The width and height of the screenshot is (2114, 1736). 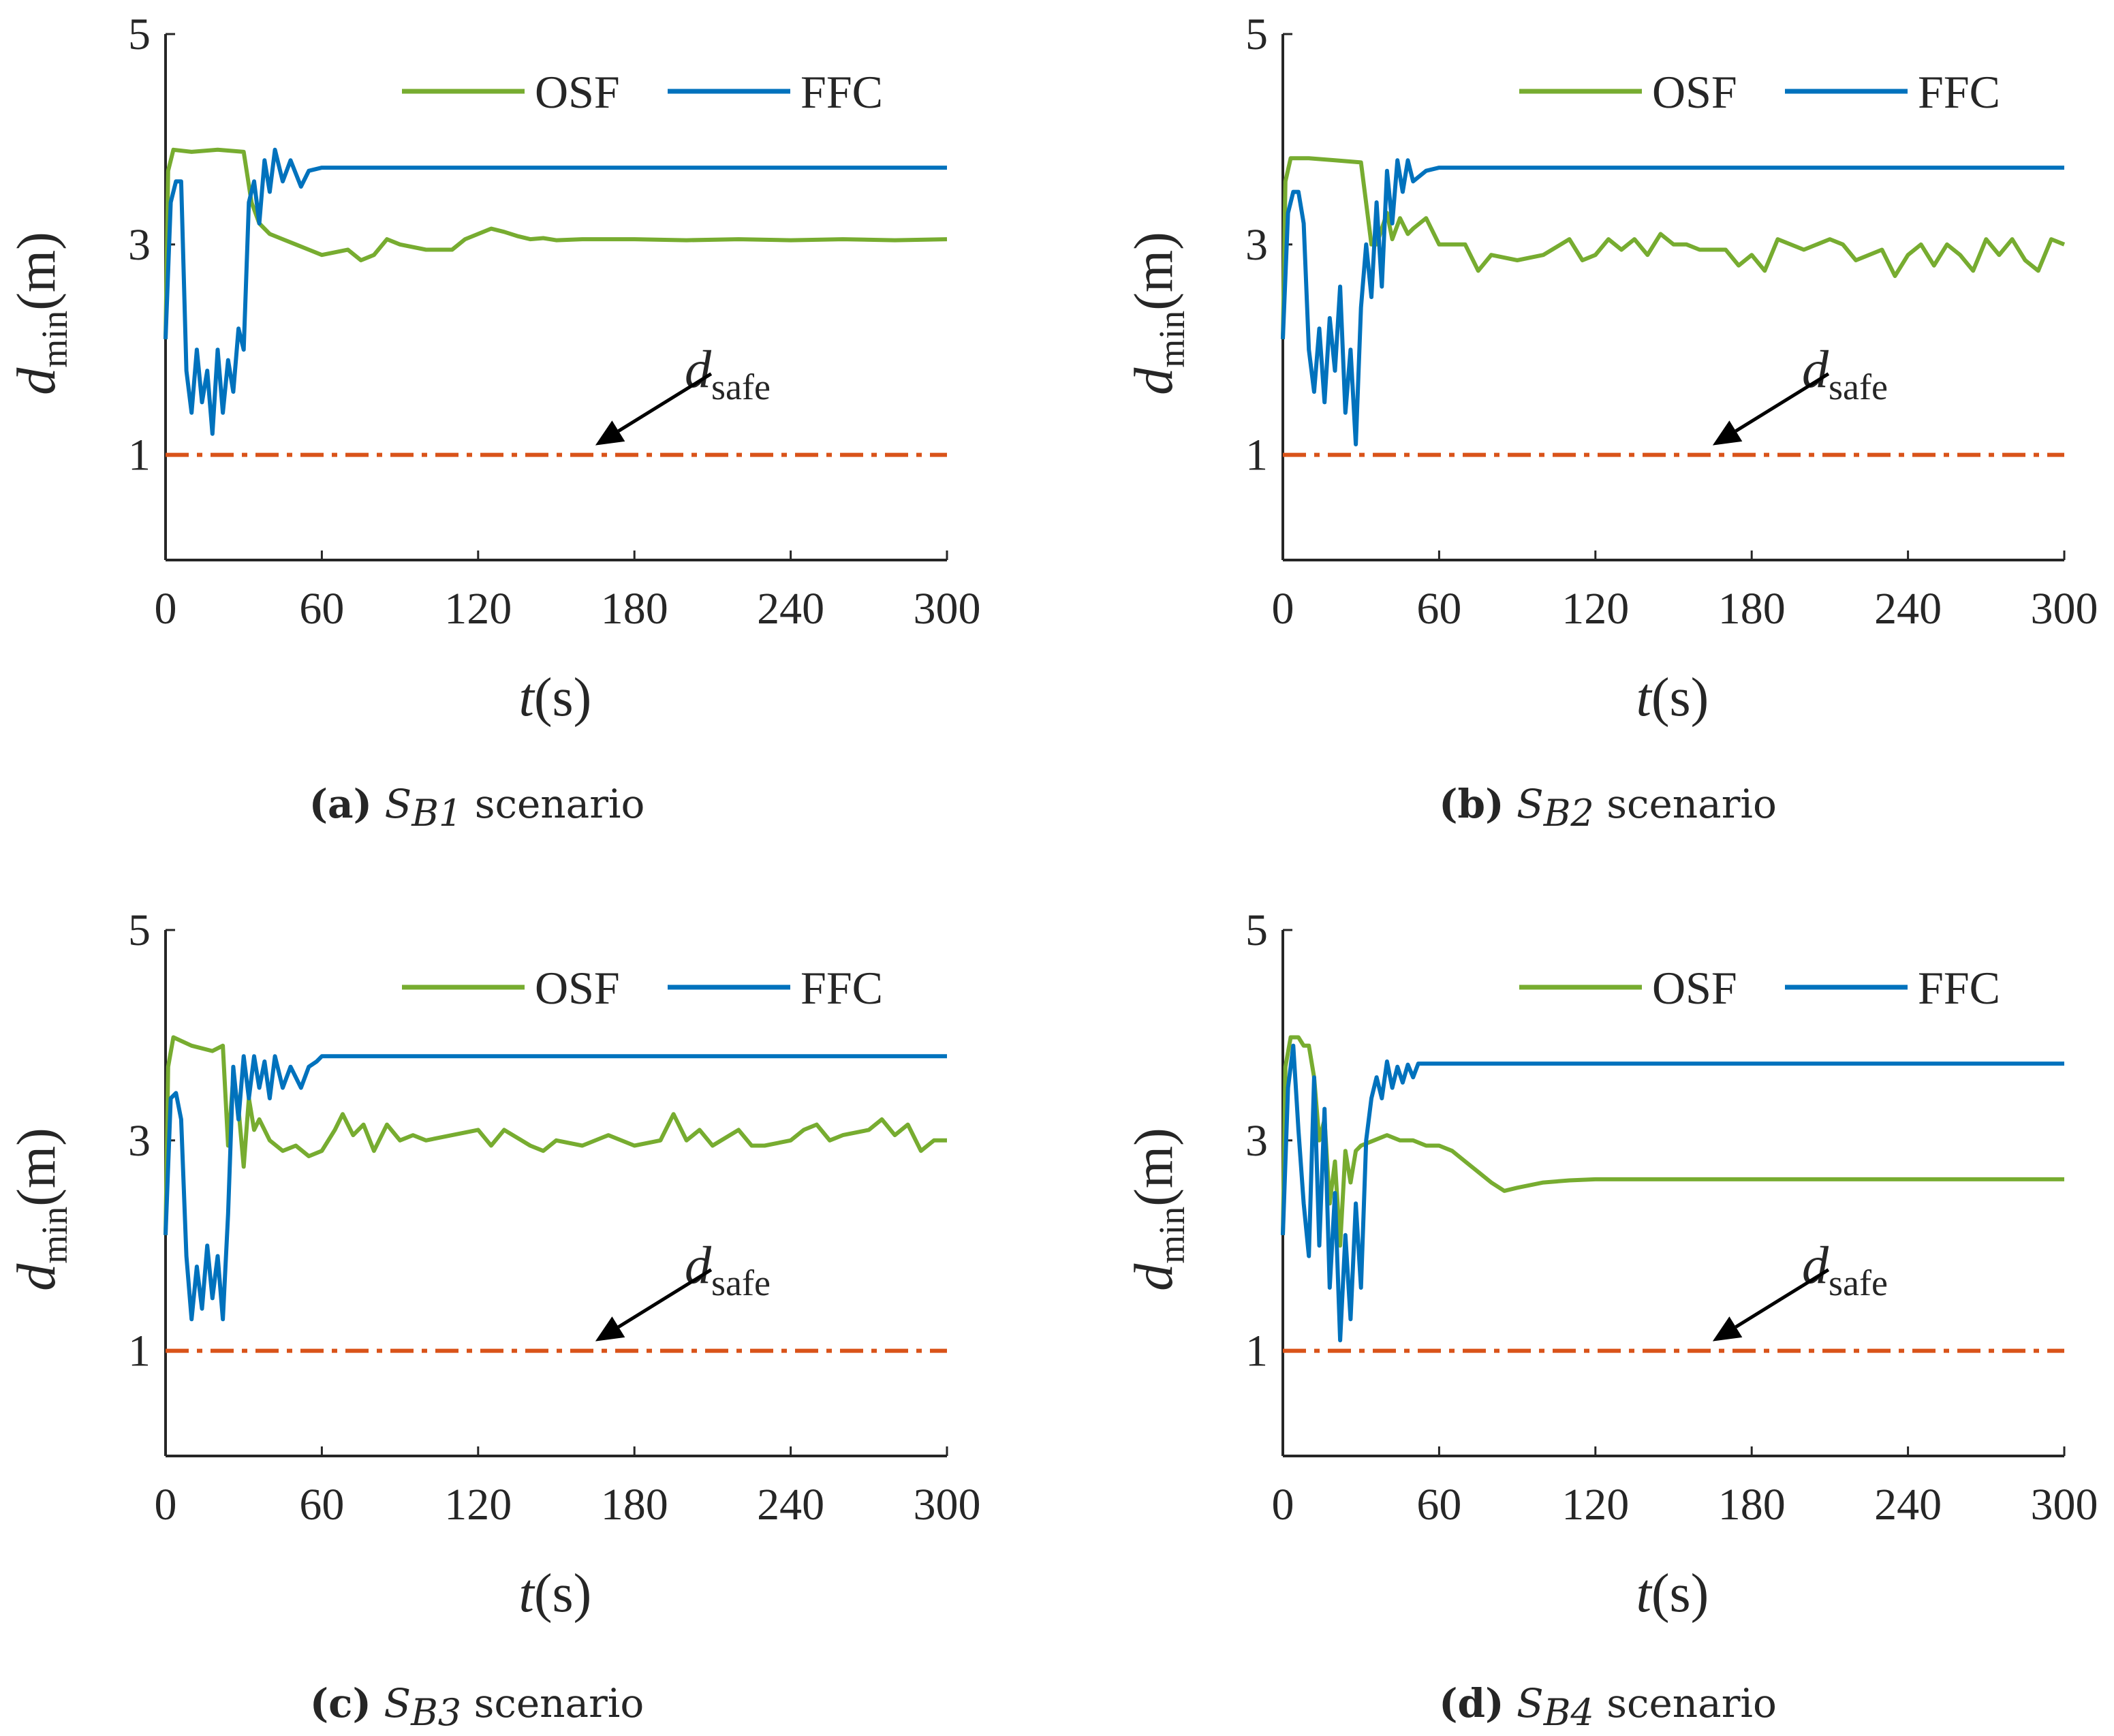 What do you see at coordinates (1608, 1707) in the screenshot?
I see `panel-caption: (d) SB4 scenario` at bounding box center [1608, 1707].